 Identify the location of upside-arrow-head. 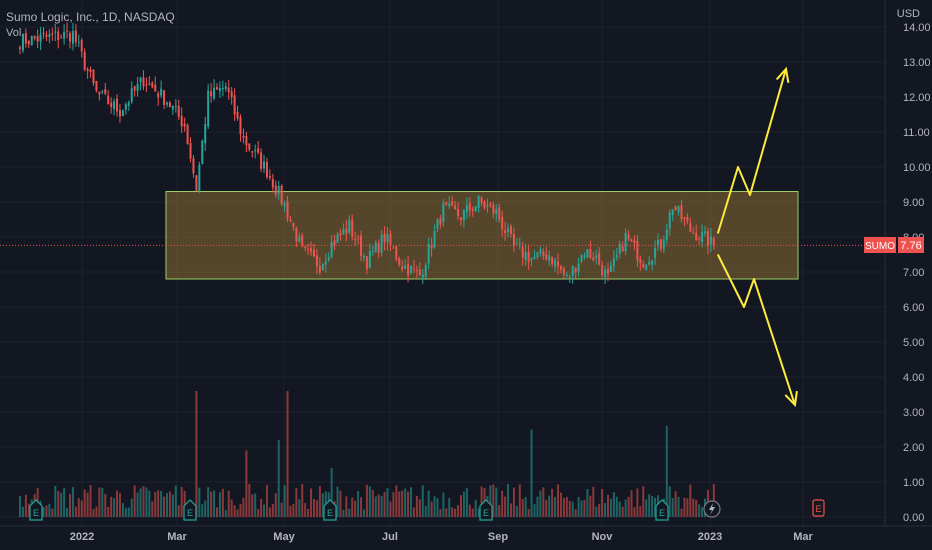
(782, 74).